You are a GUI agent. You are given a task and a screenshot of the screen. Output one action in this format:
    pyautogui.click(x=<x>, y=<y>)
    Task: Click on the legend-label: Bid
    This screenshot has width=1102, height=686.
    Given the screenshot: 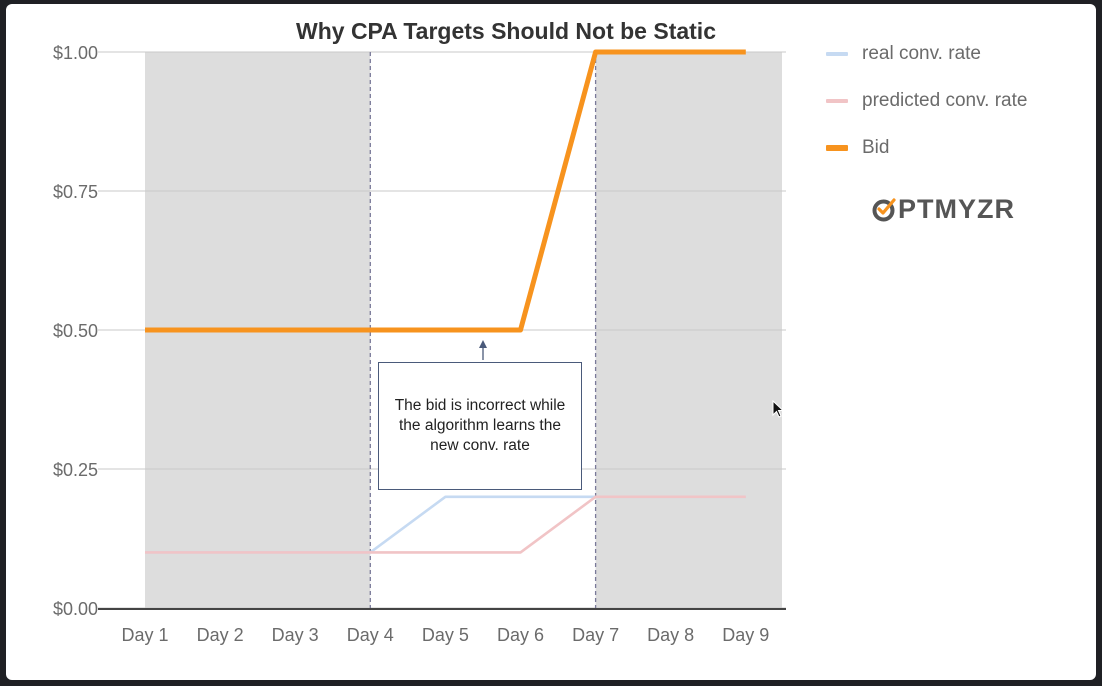 What is the action you would take?
    pyautogui.click(x=876, y=147)
    